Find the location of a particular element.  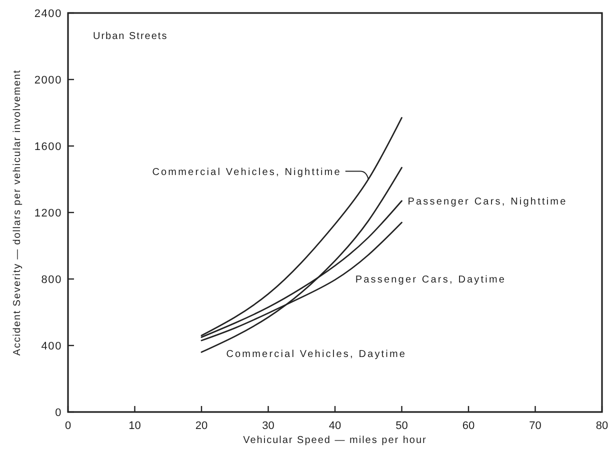

x-tick-label: 70 is located at coordinates (535, 426).